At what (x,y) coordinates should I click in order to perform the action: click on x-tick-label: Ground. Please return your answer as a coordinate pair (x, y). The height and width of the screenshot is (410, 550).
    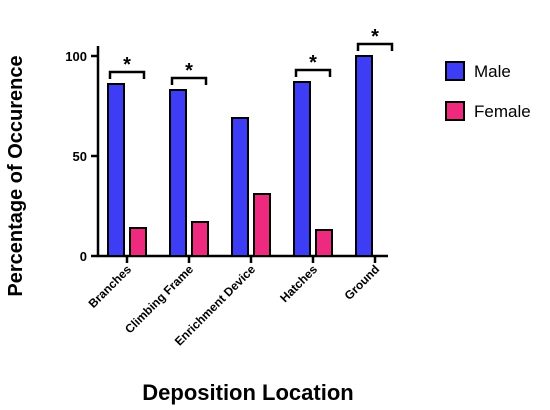
    Looking at the image, I should click on (362, 282).